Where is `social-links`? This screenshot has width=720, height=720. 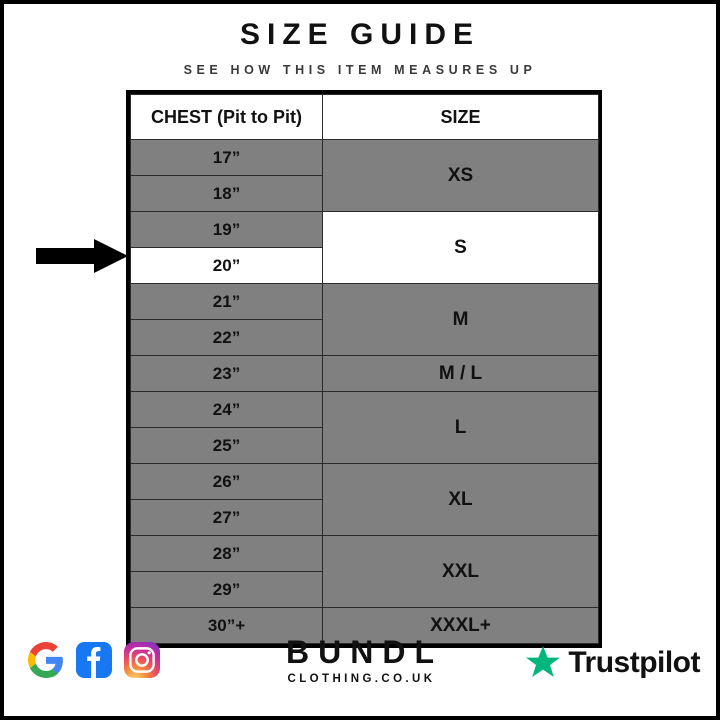 social-links is located at coordinates (94, 660).